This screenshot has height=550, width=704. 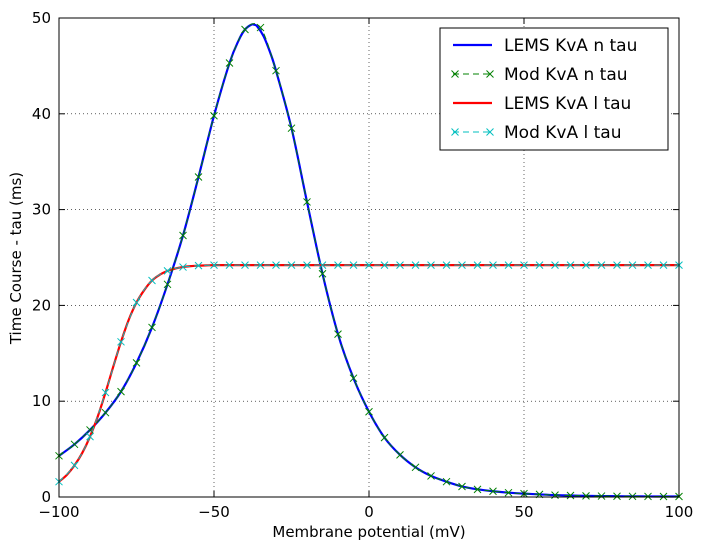 I want to click on x-axis-label: Membrane potential (mV), so click(x=368, y=532).